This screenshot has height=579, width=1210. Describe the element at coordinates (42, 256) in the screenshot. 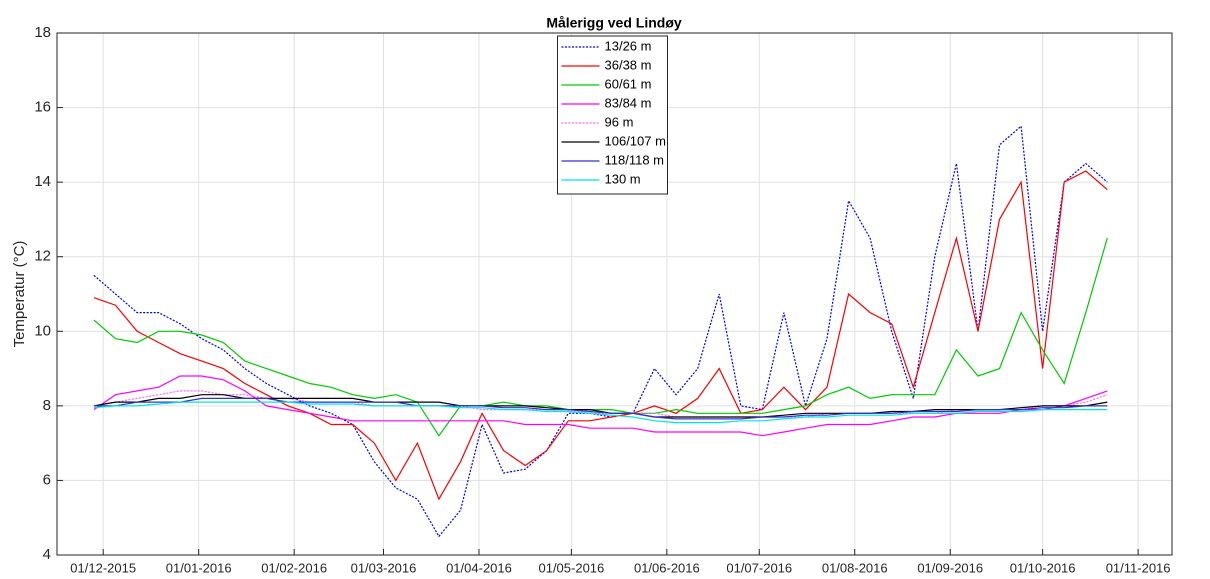

I see `y-tick-label: 12` at that location.